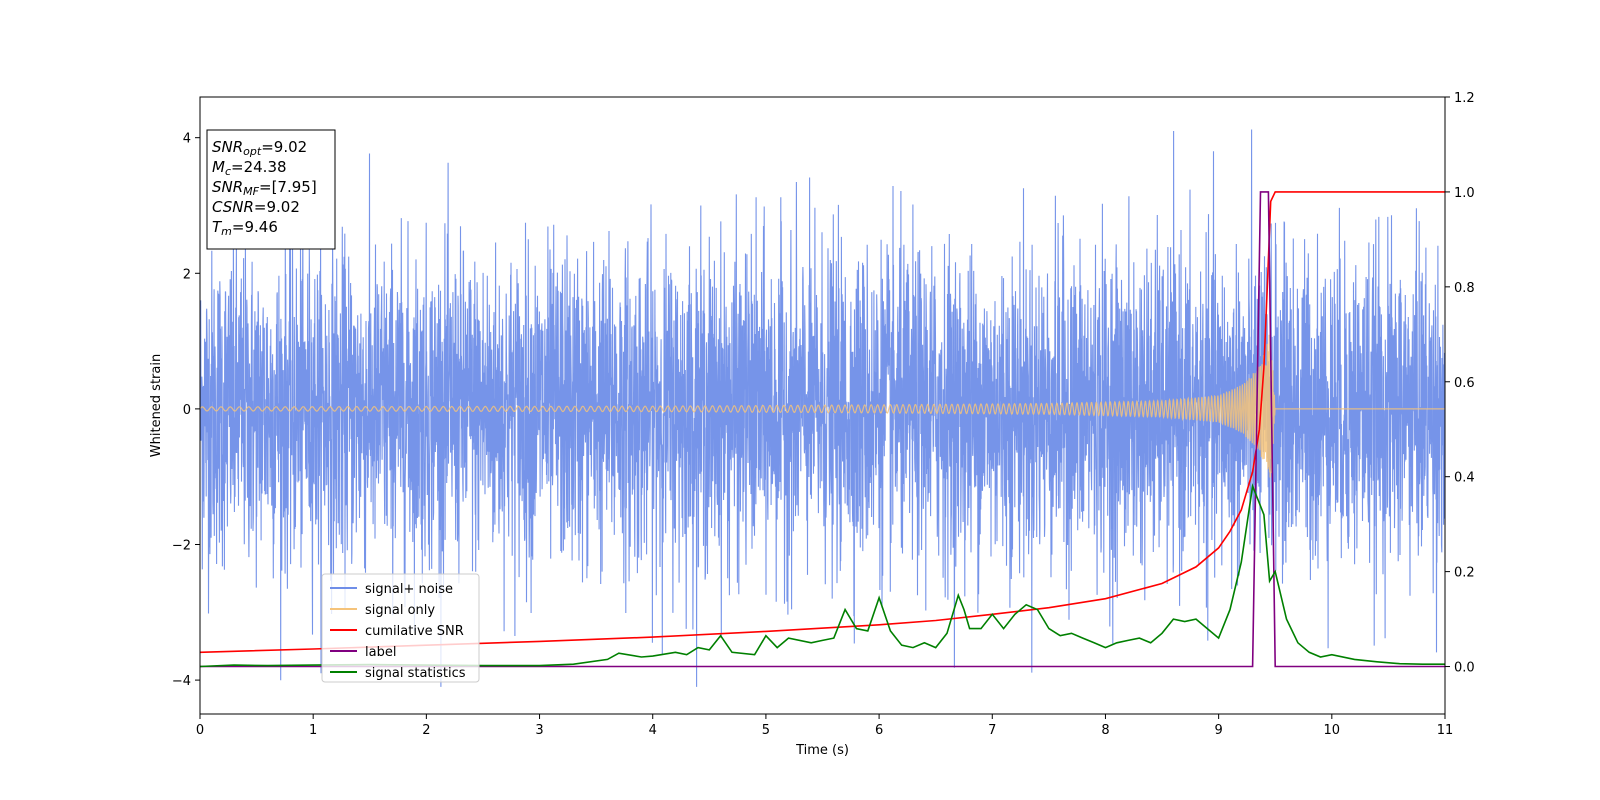 Image resolution: width=1600 pixels, height=800 pixels. I want to click on x-tick-label: 10, so click(1332, 730).